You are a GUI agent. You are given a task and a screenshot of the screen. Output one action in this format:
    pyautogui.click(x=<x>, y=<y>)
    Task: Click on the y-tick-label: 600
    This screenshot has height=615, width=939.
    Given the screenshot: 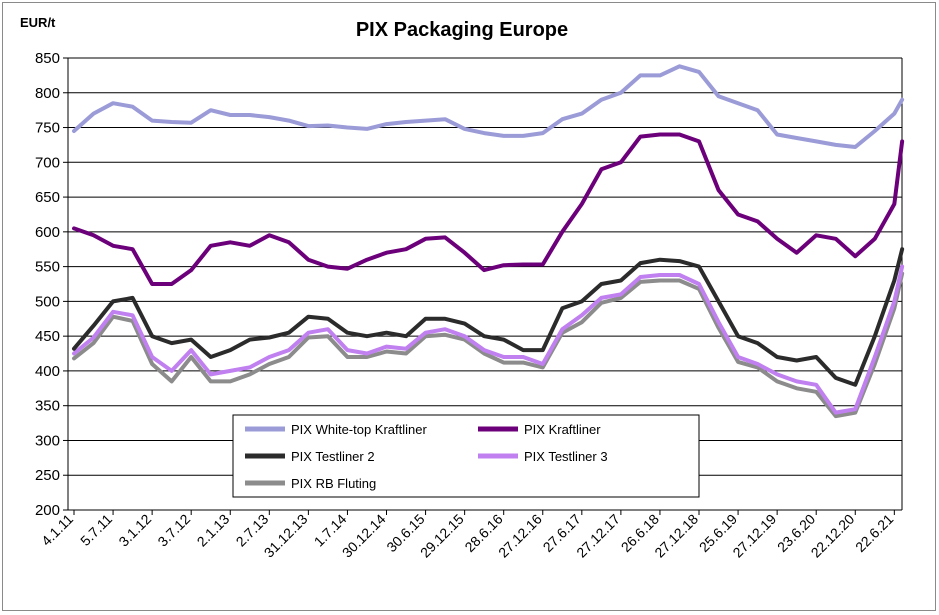 What is the action you would take?
    pyautogui.click(x=47, y=232)
    